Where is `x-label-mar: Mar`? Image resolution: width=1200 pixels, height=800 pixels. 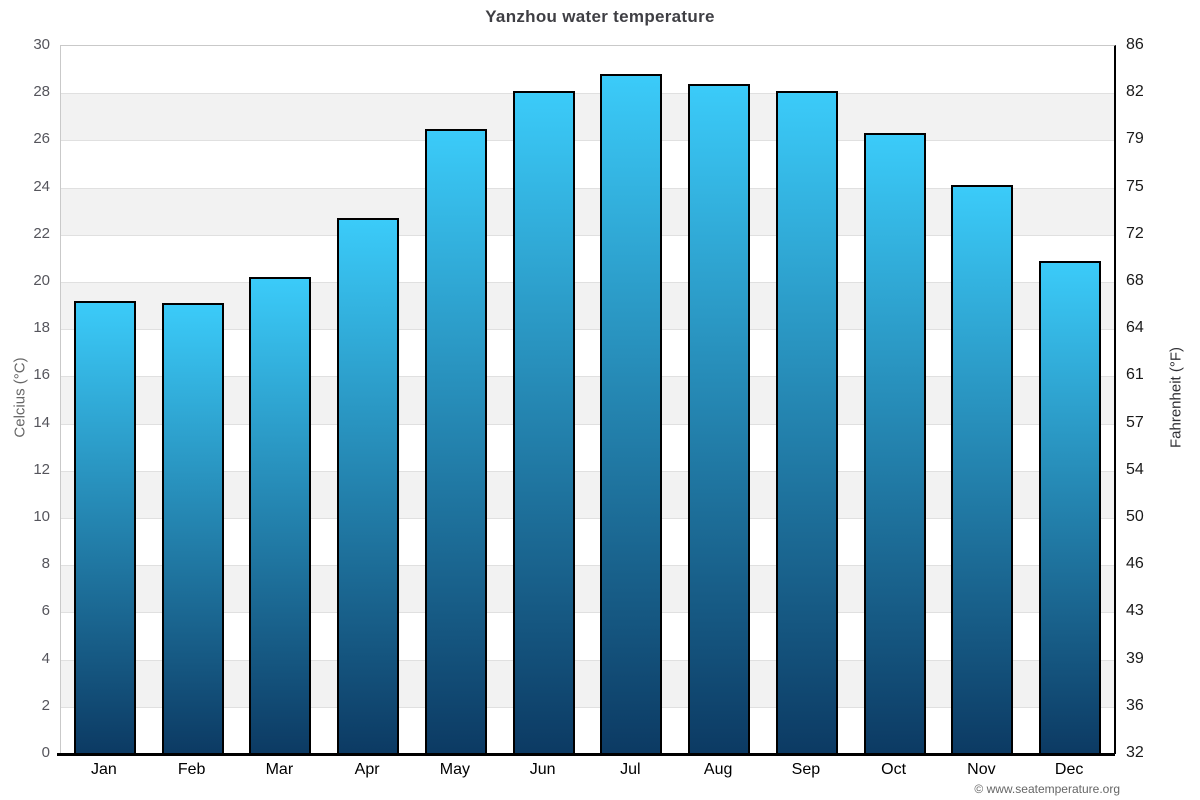
x-label-mar: Mar is located at coordinates (279, 769).